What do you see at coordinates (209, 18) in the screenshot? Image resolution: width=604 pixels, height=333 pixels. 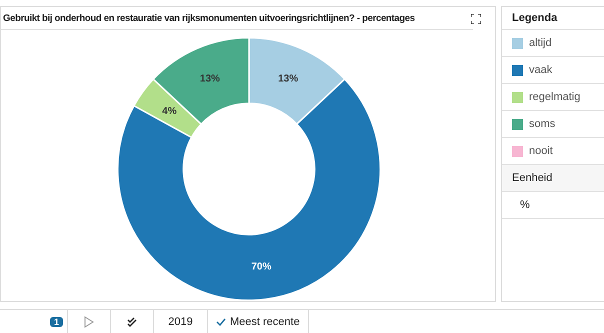 I see `text: Gebruikt bij onderhoud en restauratie van rijksmonumenten uitvoeringsrichtlijnen? - percentages` at bounding box center [209, 18].